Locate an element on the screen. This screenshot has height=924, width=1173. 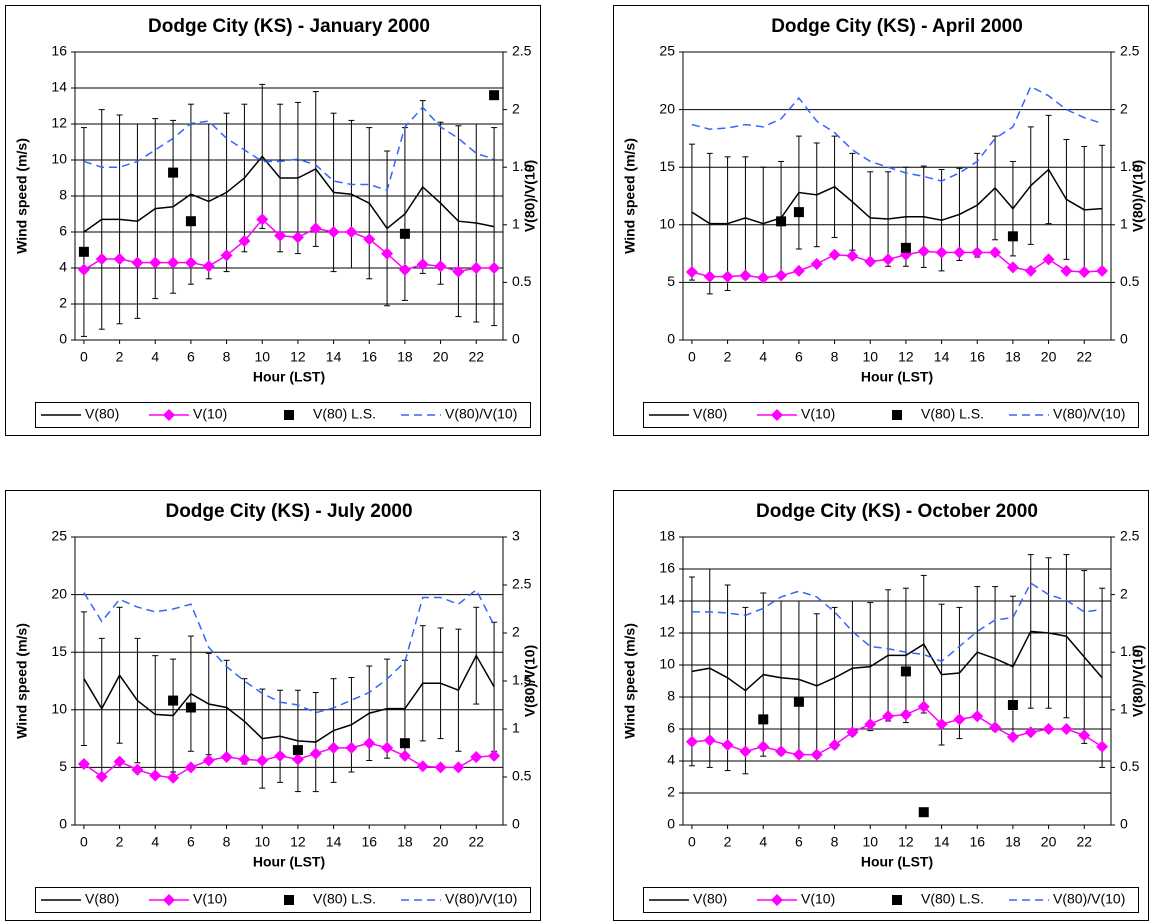
x-tick-label: 22 is located at coordinates (1084, 842).